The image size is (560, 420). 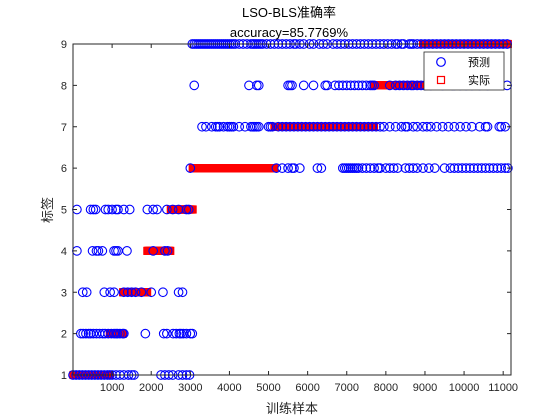 What do you see at coordinates (151, 388) in the screenshot?
I see `x-tick-label: 2000` at bounding box center [151, 388].